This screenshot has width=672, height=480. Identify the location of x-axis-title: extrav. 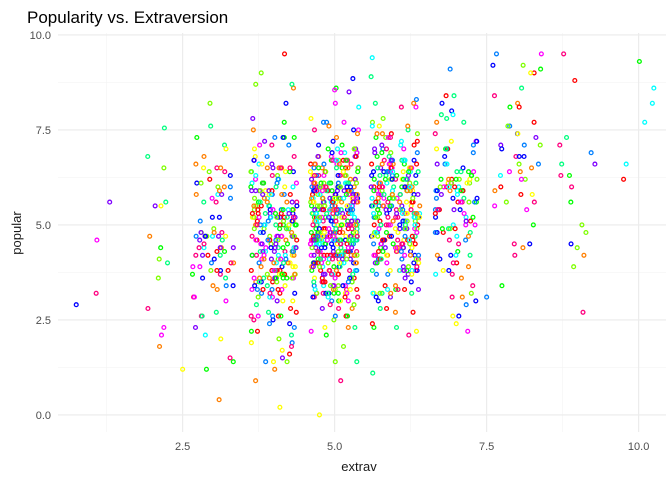
(359, 466).